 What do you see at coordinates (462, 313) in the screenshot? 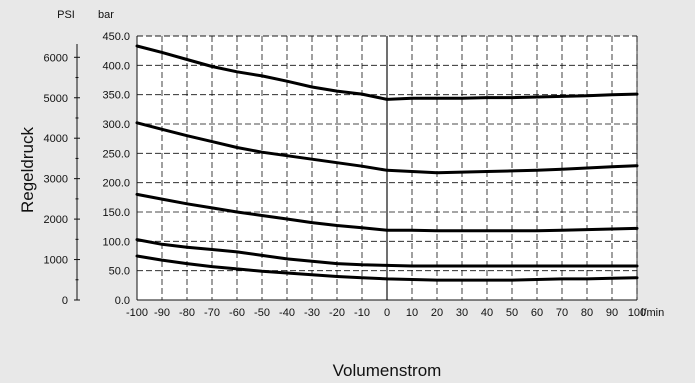
I see `x-tick-label: 30` at bounding box center [462, 313].